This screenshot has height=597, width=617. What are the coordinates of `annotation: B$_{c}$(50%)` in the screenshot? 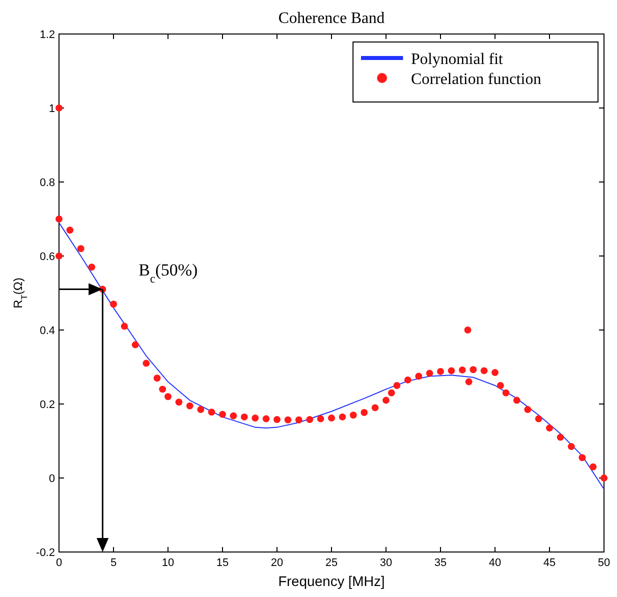 It's located at (168, 273).